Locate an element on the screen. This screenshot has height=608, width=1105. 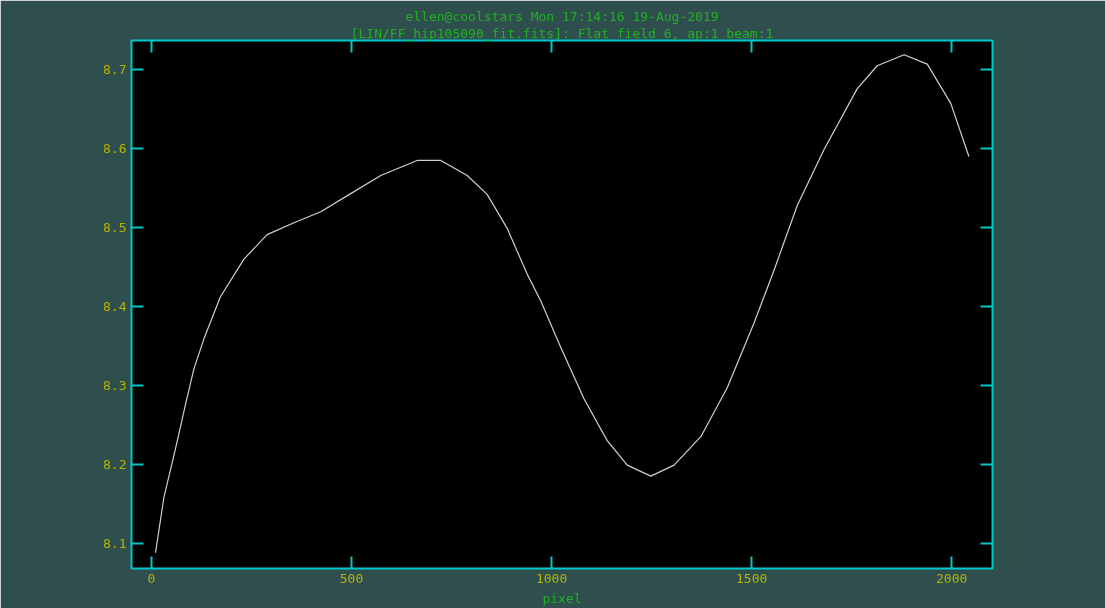
chart-subtitle: [LIN/FF_hip105090_fit.fits]: Flat field 6, ap:1 beam:1 is located at coordinates (562, 33).